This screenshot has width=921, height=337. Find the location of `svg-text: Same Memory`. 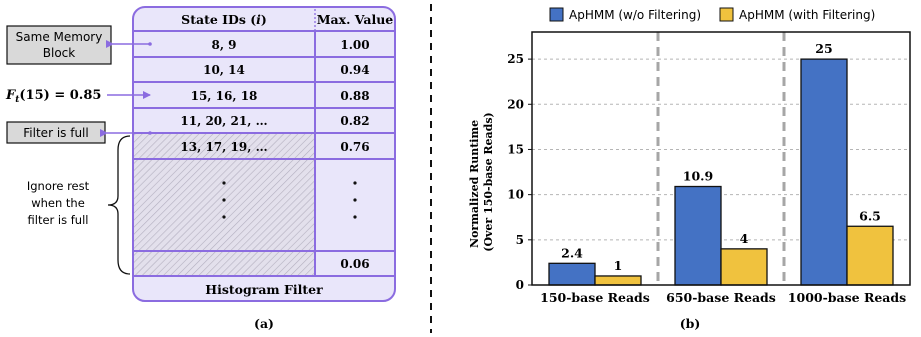

svg-text: Same Memory is located at coordinates (59, 37).